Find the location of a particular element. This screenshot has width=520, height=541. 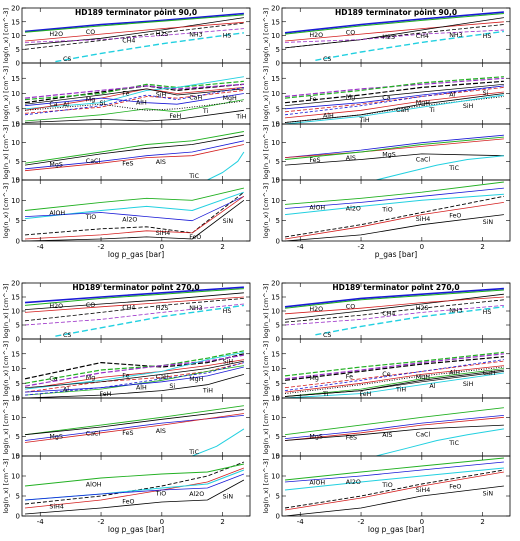

series-line-cacl is located at coordinates (134, 150).